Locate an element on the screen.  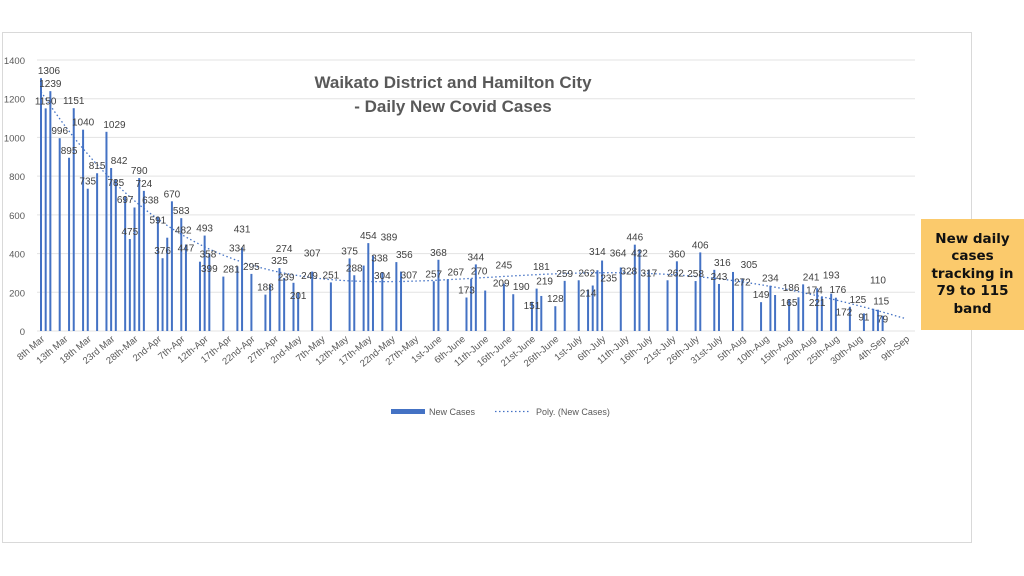
data-label: 406 is located at coordinates (700, 245).